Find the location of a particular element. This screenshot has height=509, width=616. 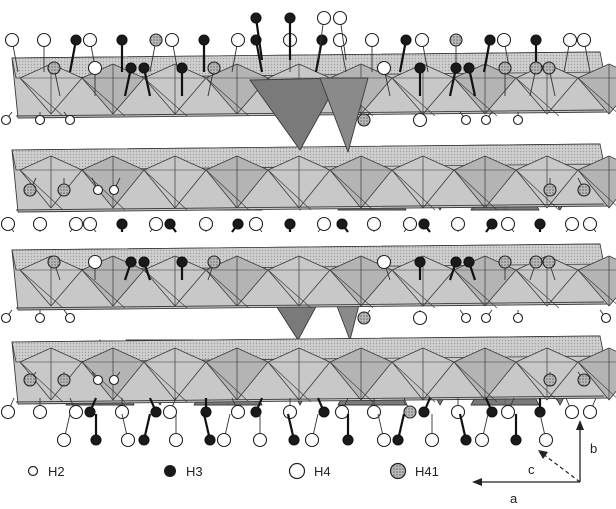

a-axis-arrowhead is located at coordinates (477, 482).